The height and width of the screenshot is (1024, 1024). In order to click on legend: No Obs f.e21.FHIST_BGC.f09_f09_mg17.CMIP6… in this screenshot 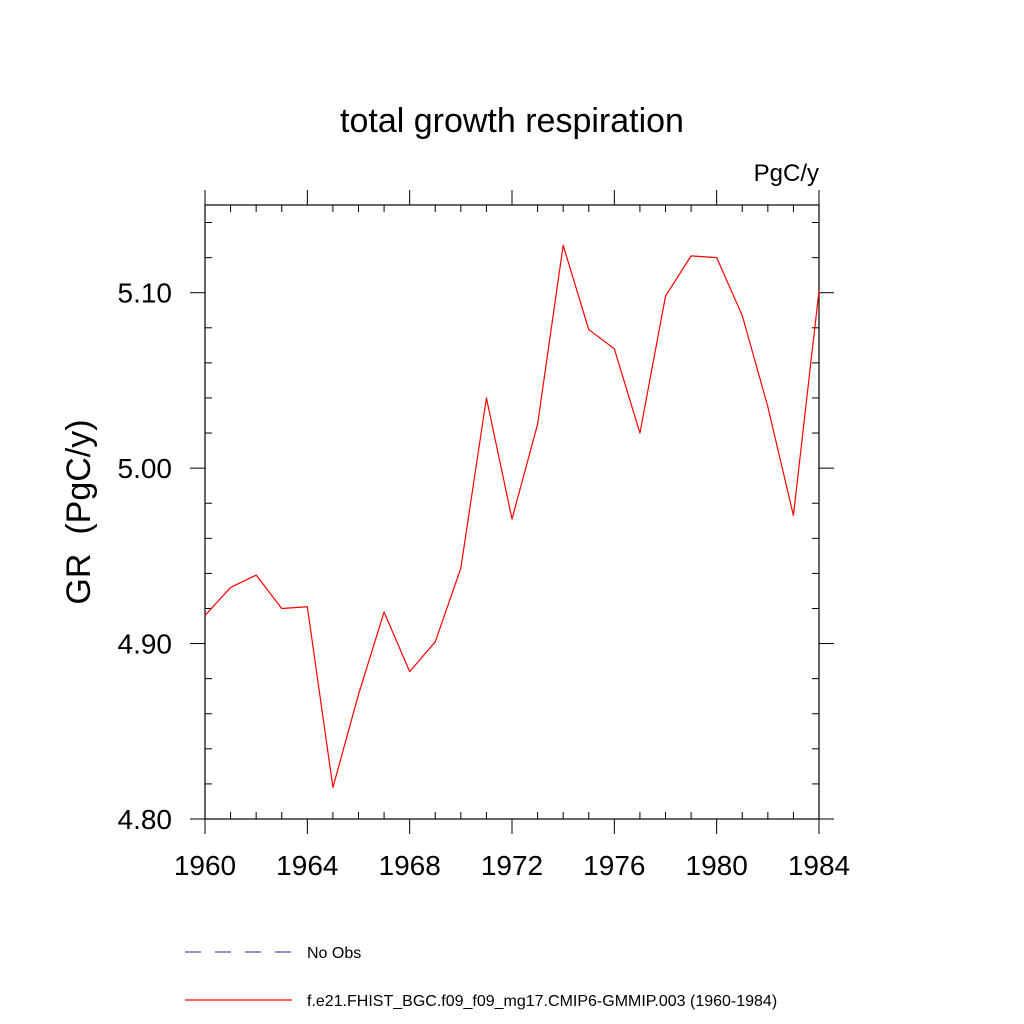, I will do `click(481, 977)`.